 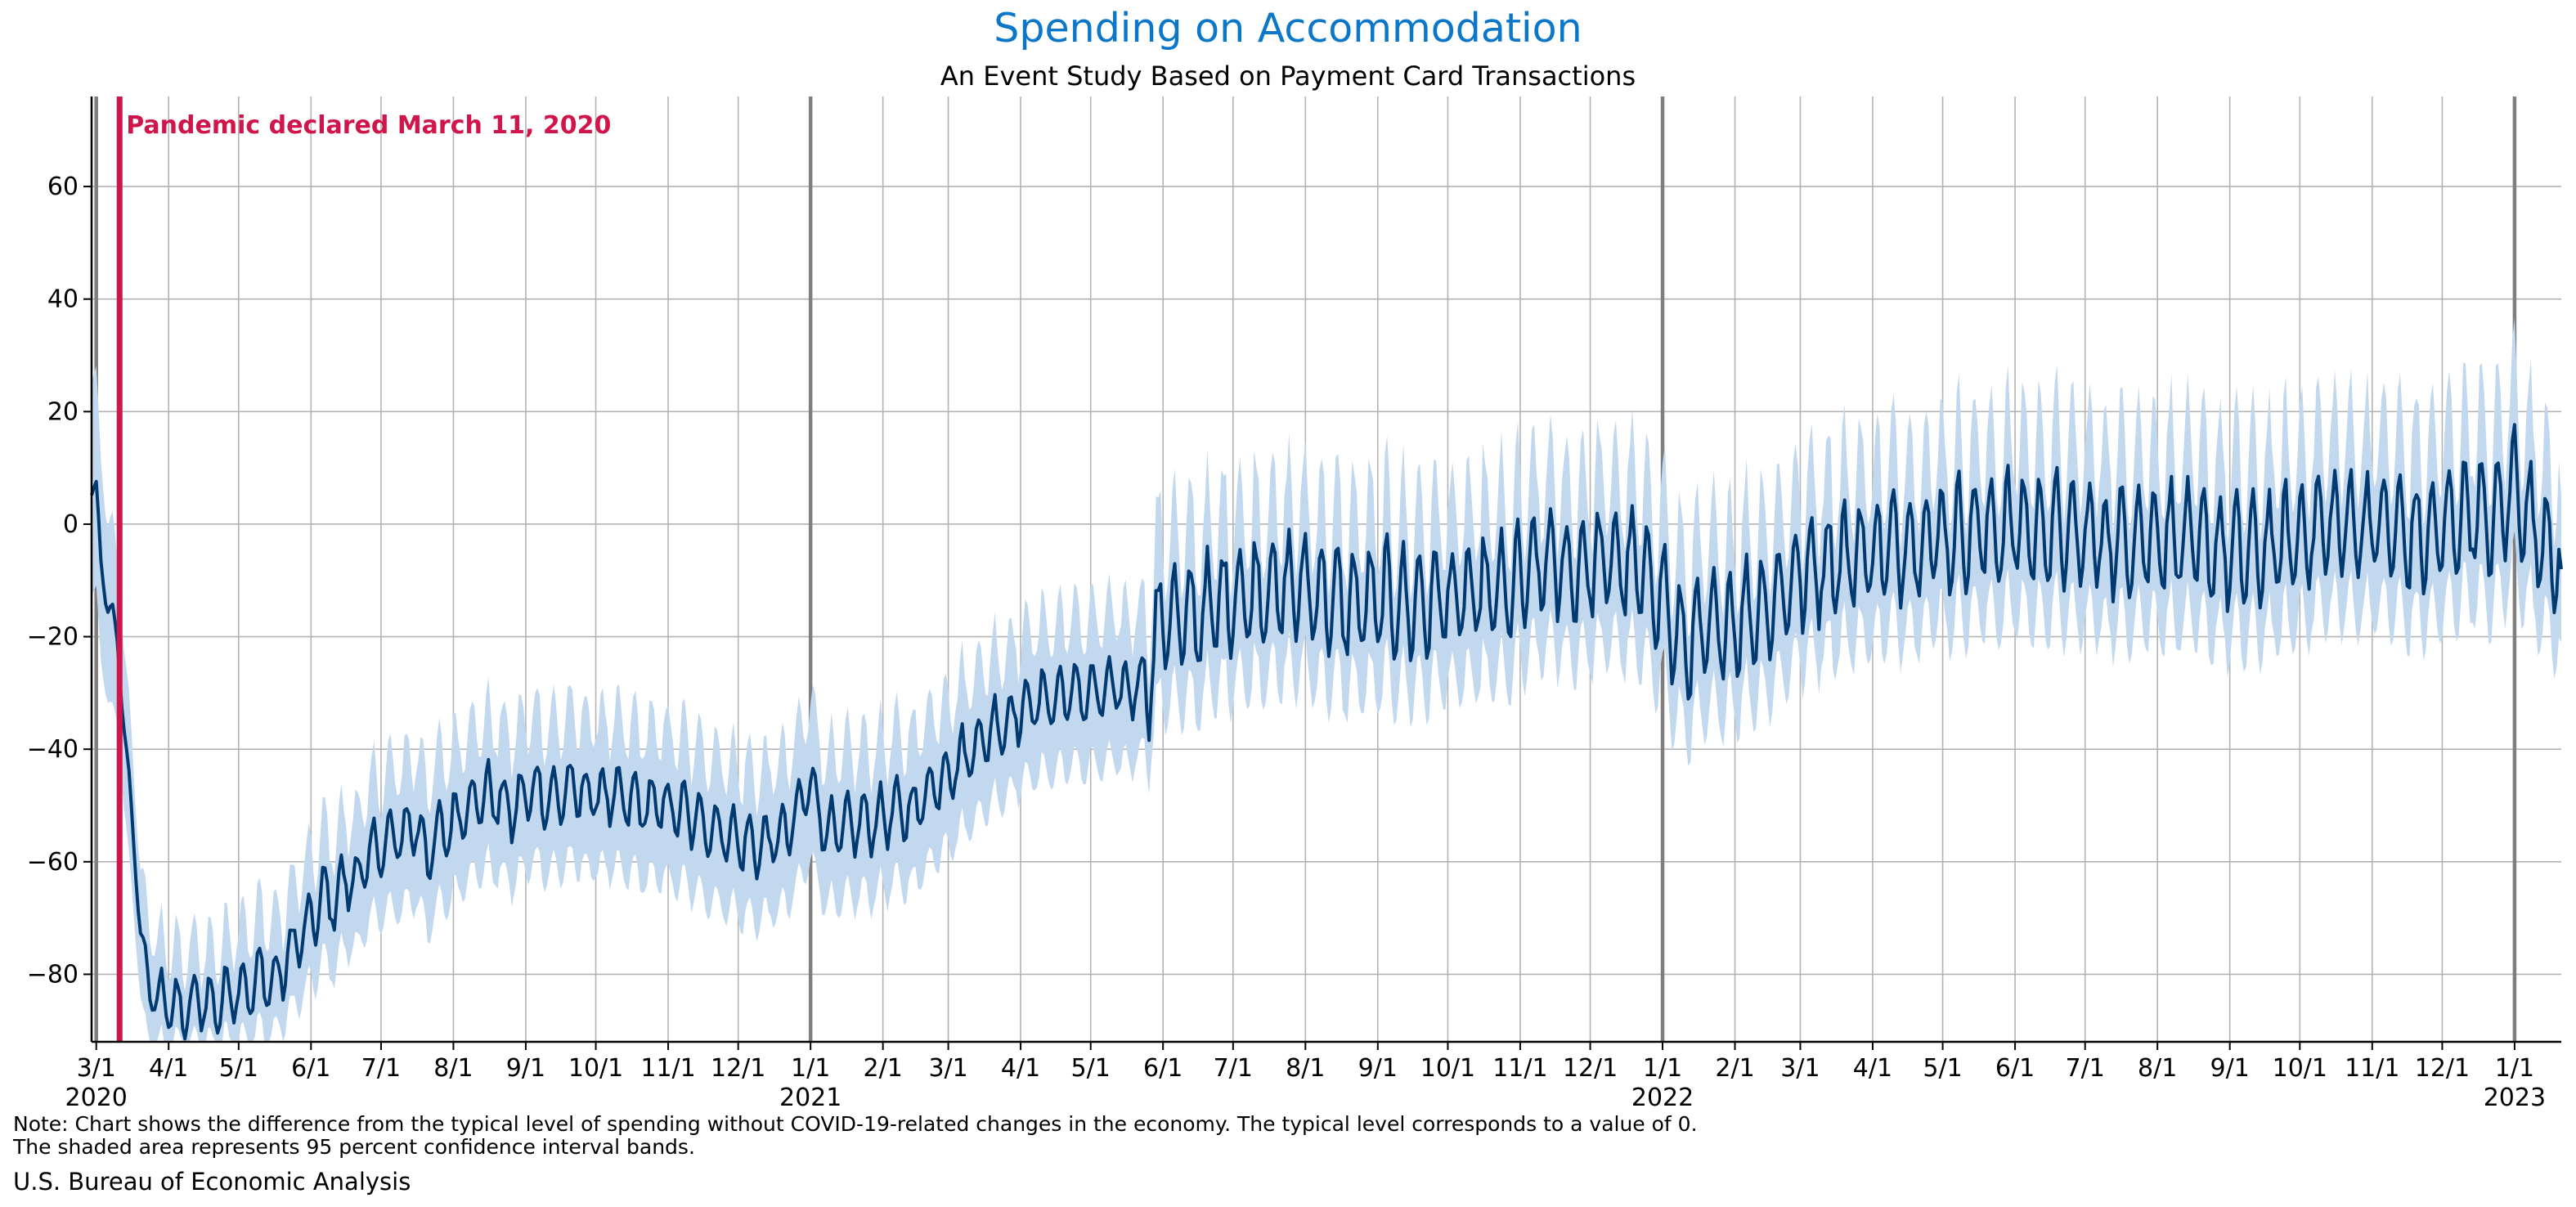 What do you see at coordinates (810, 1098) in the screenshot?
I see `x-year-label: 2021` at bounding box center [810, 1098].